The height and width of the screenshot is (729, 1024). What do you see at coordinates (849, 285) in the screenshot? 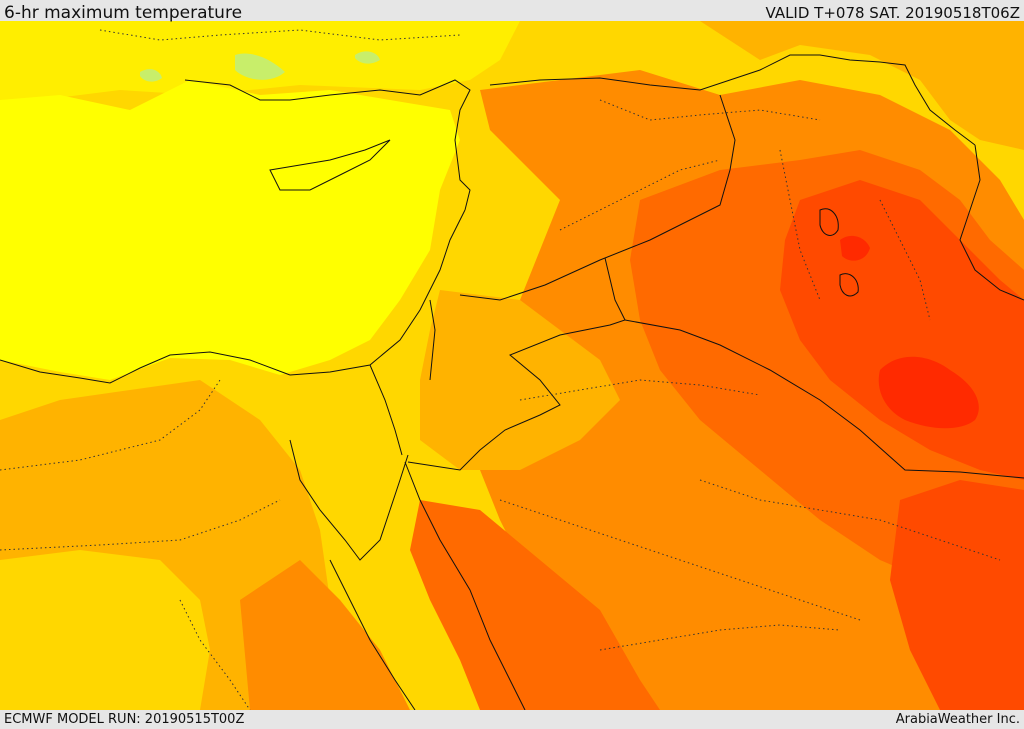
I see `lake-tharthar` at bounding box center [849, 285].